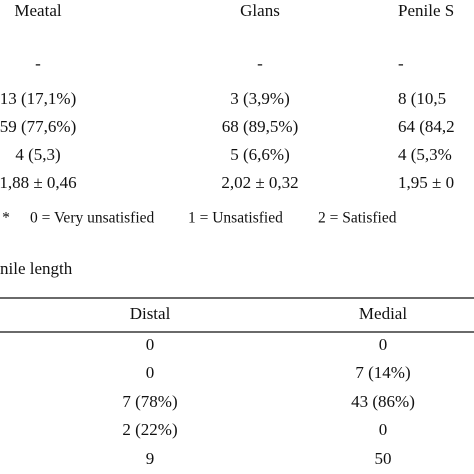 The image size is (474, 474). I want to click on table-cell: 4 (5,3), so click(37, 154).